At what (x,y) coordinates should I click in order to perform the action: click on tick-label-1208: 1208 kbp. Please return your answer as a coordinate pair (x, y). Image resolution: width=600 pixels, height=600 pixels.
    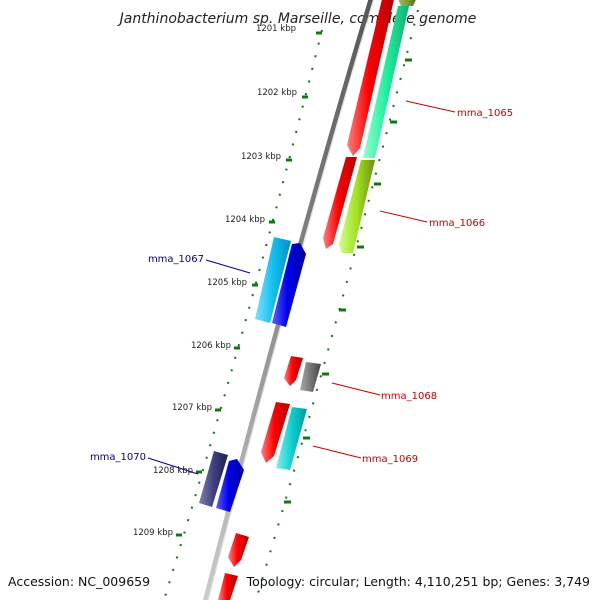
    Looking at the image, I should click on (173, 471).